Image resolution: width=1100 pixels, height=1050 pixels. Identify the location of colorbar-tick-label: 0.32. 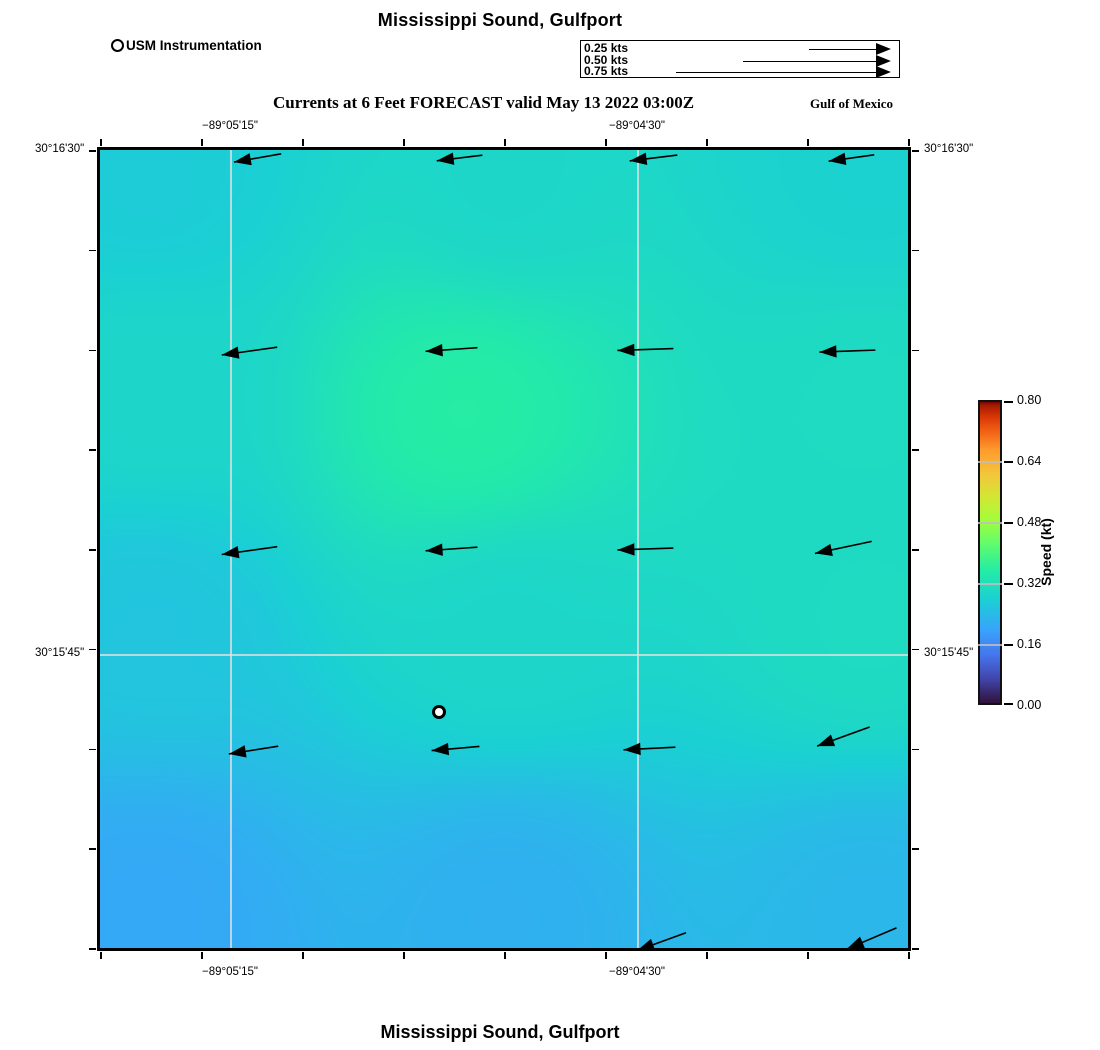
(1029, 583).